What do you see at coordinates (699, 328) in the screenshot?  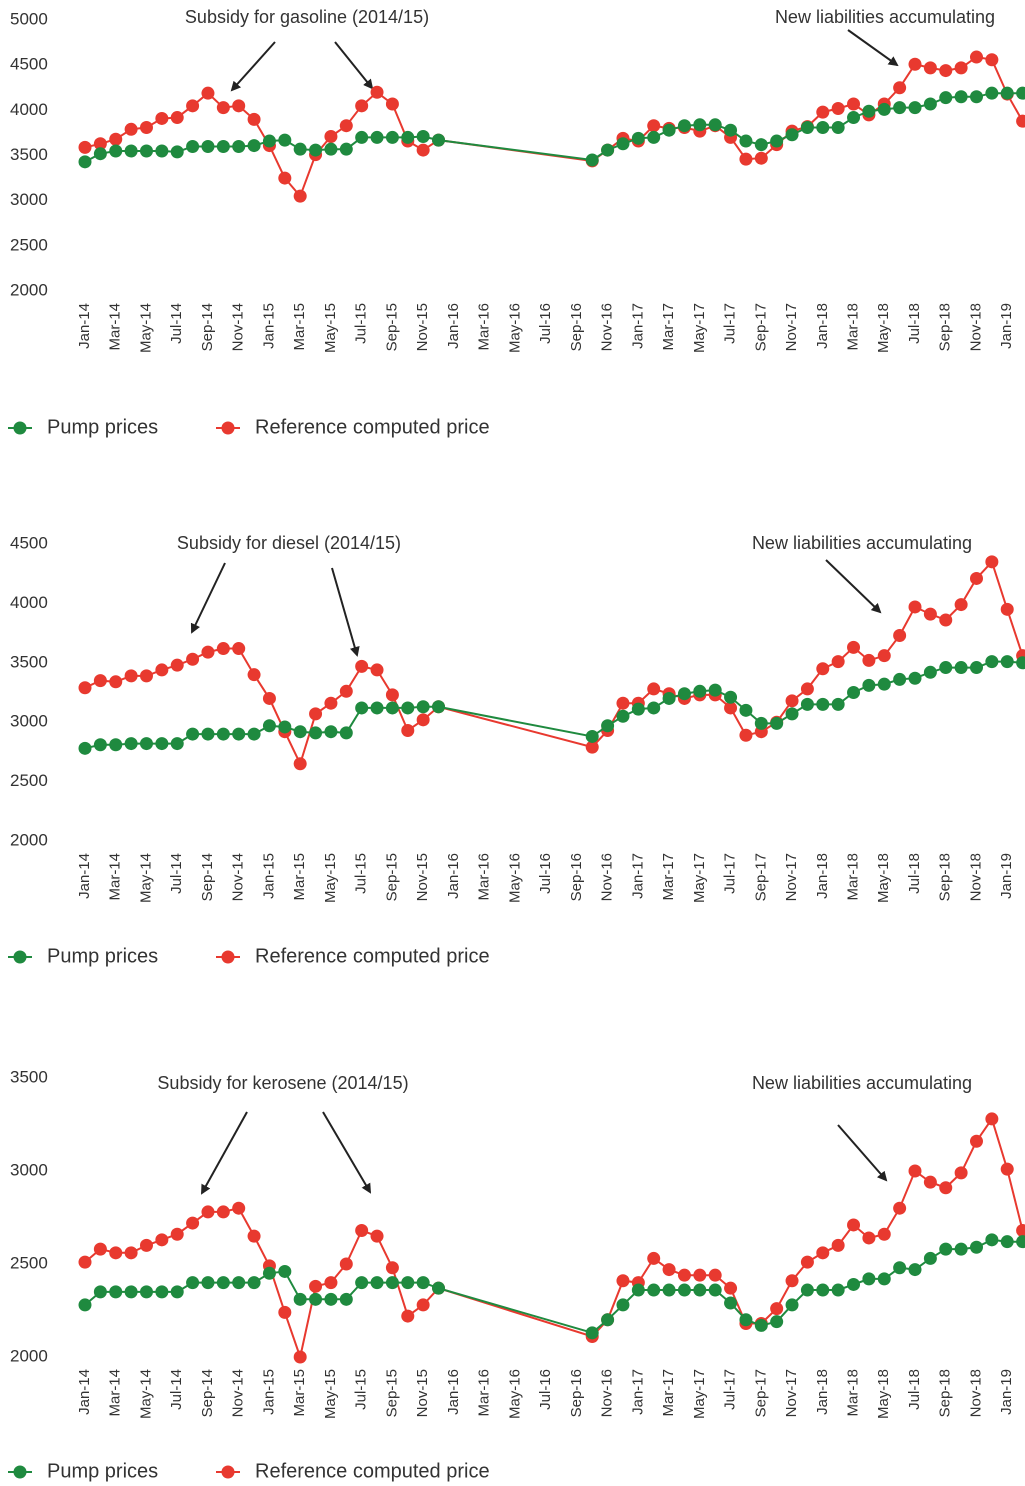 I see `x-tick-label: May-17` at bounding box center [699, 328].